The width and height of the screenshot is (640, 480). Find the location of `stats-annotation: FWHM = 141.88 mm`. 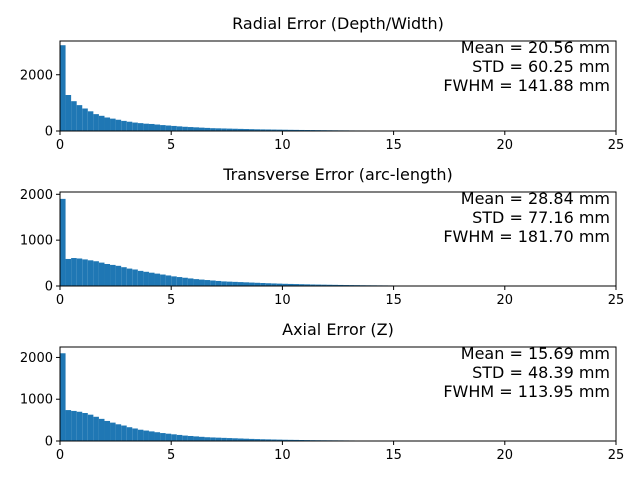

stats-annotation: FWHM = 141.88 mm is located at coordinates (526, 85).